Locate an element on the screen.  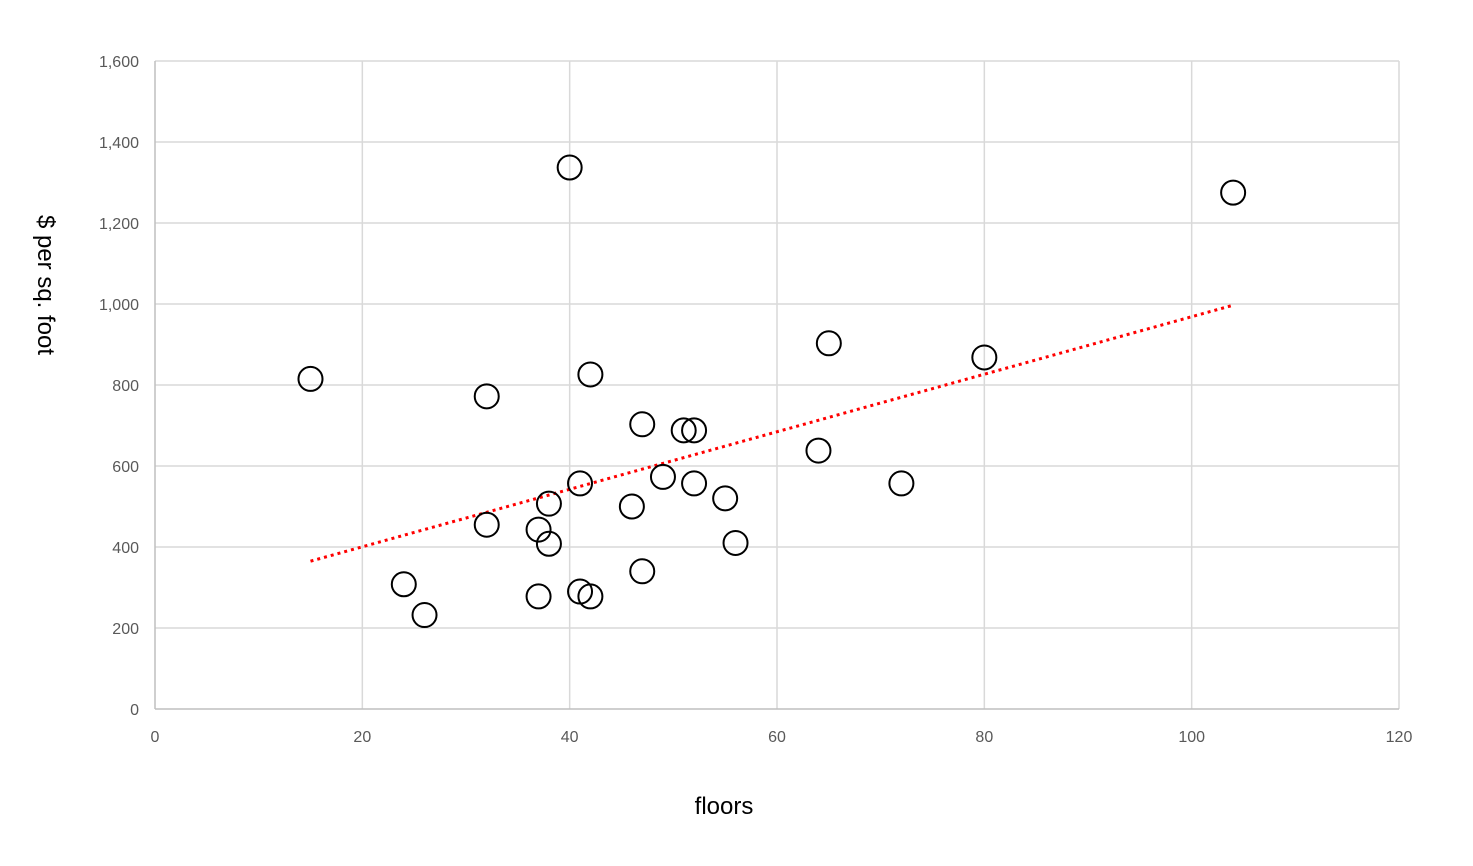
y-tick-label: 1,000 is located at coordinates (119, 305).